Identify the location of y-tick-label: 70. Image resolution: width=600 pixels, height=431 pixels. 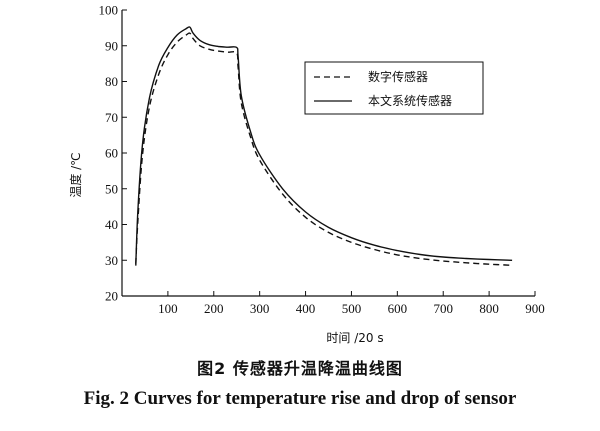
(111, 117).